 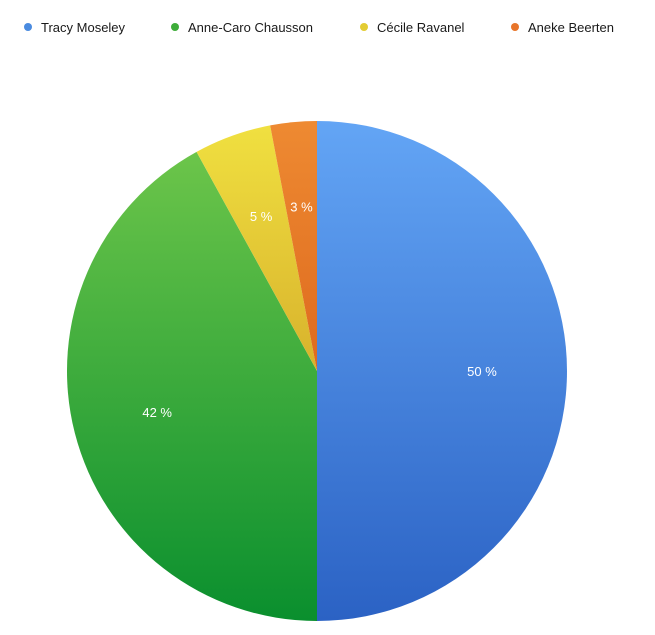 I want to click on legend-item-cecile-ravanel: Cécile Ravanel, so click(x=412, y=27).